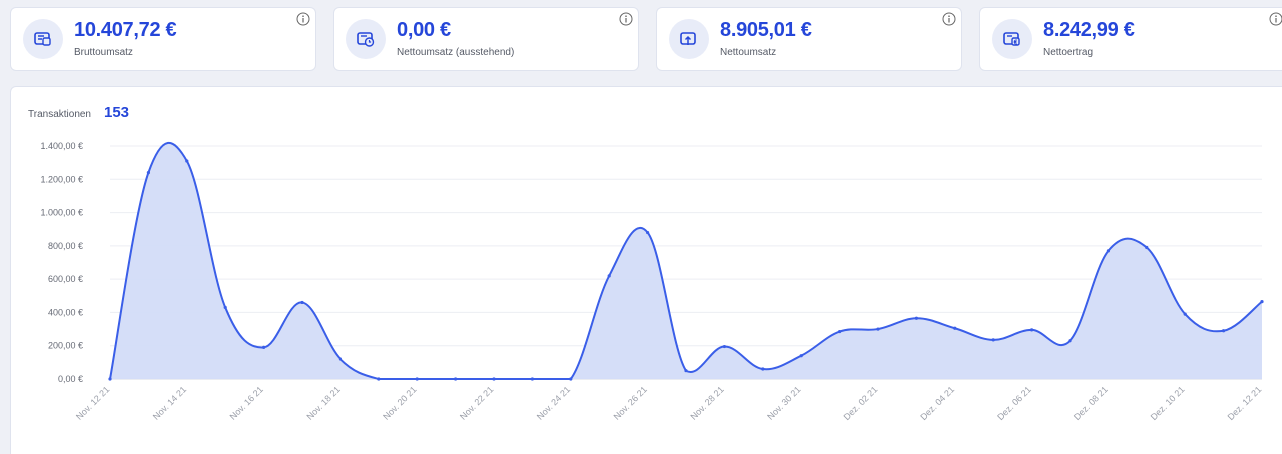 This screenshot has width=1282, height=454. What do you see at coordinates (103, 52) in the screenshot?
I see `card-label: Bruttoumsatz` at bounding box center [103, 52].